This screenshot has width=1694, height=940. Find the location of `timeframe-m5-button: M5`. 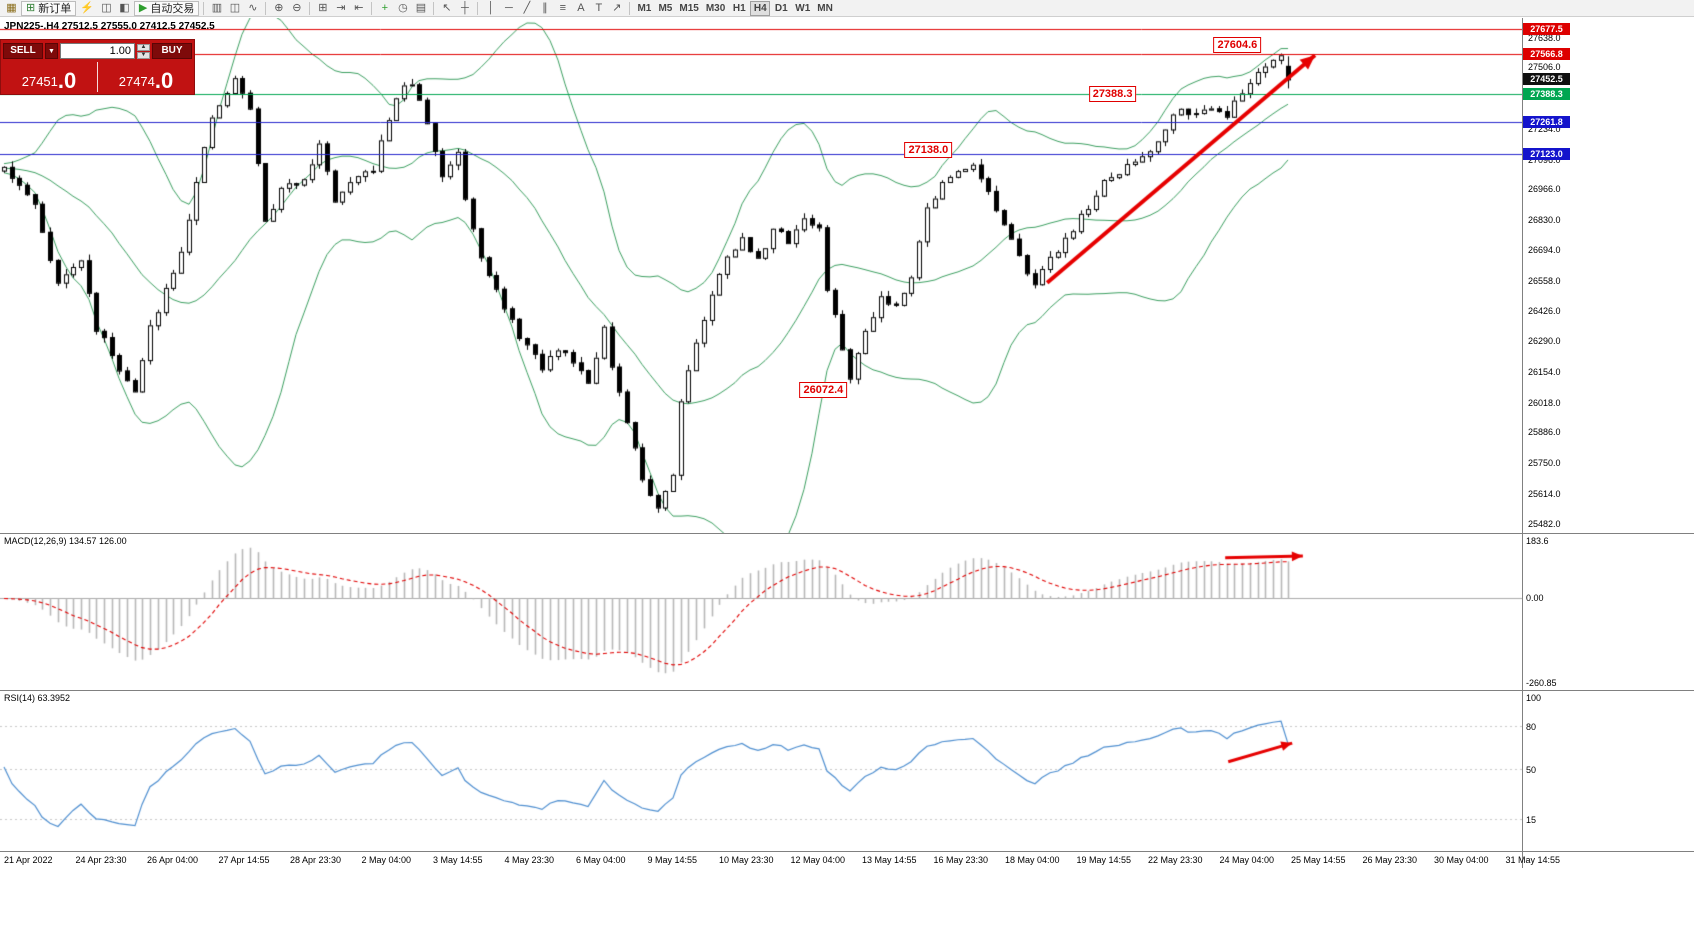

timeframe-m5-button: M5 is located at coordinates (665, 8).